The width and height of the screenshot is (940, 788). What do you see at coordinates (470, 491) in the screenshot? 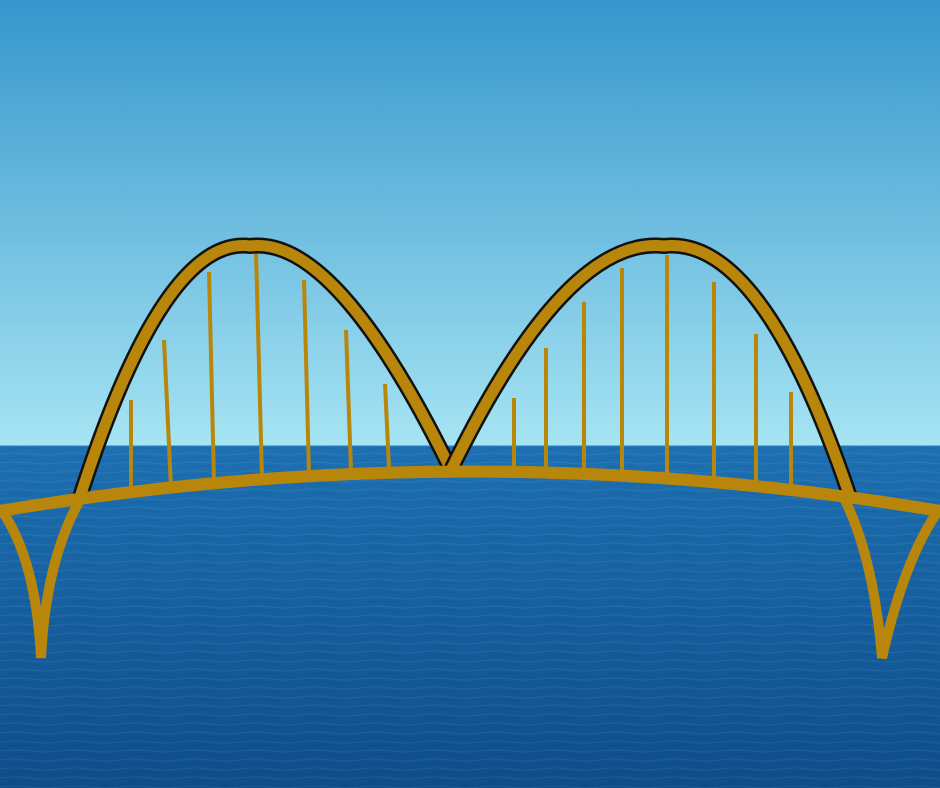
I see `bridge-deck-overlay` at bounding box center [470, 491].